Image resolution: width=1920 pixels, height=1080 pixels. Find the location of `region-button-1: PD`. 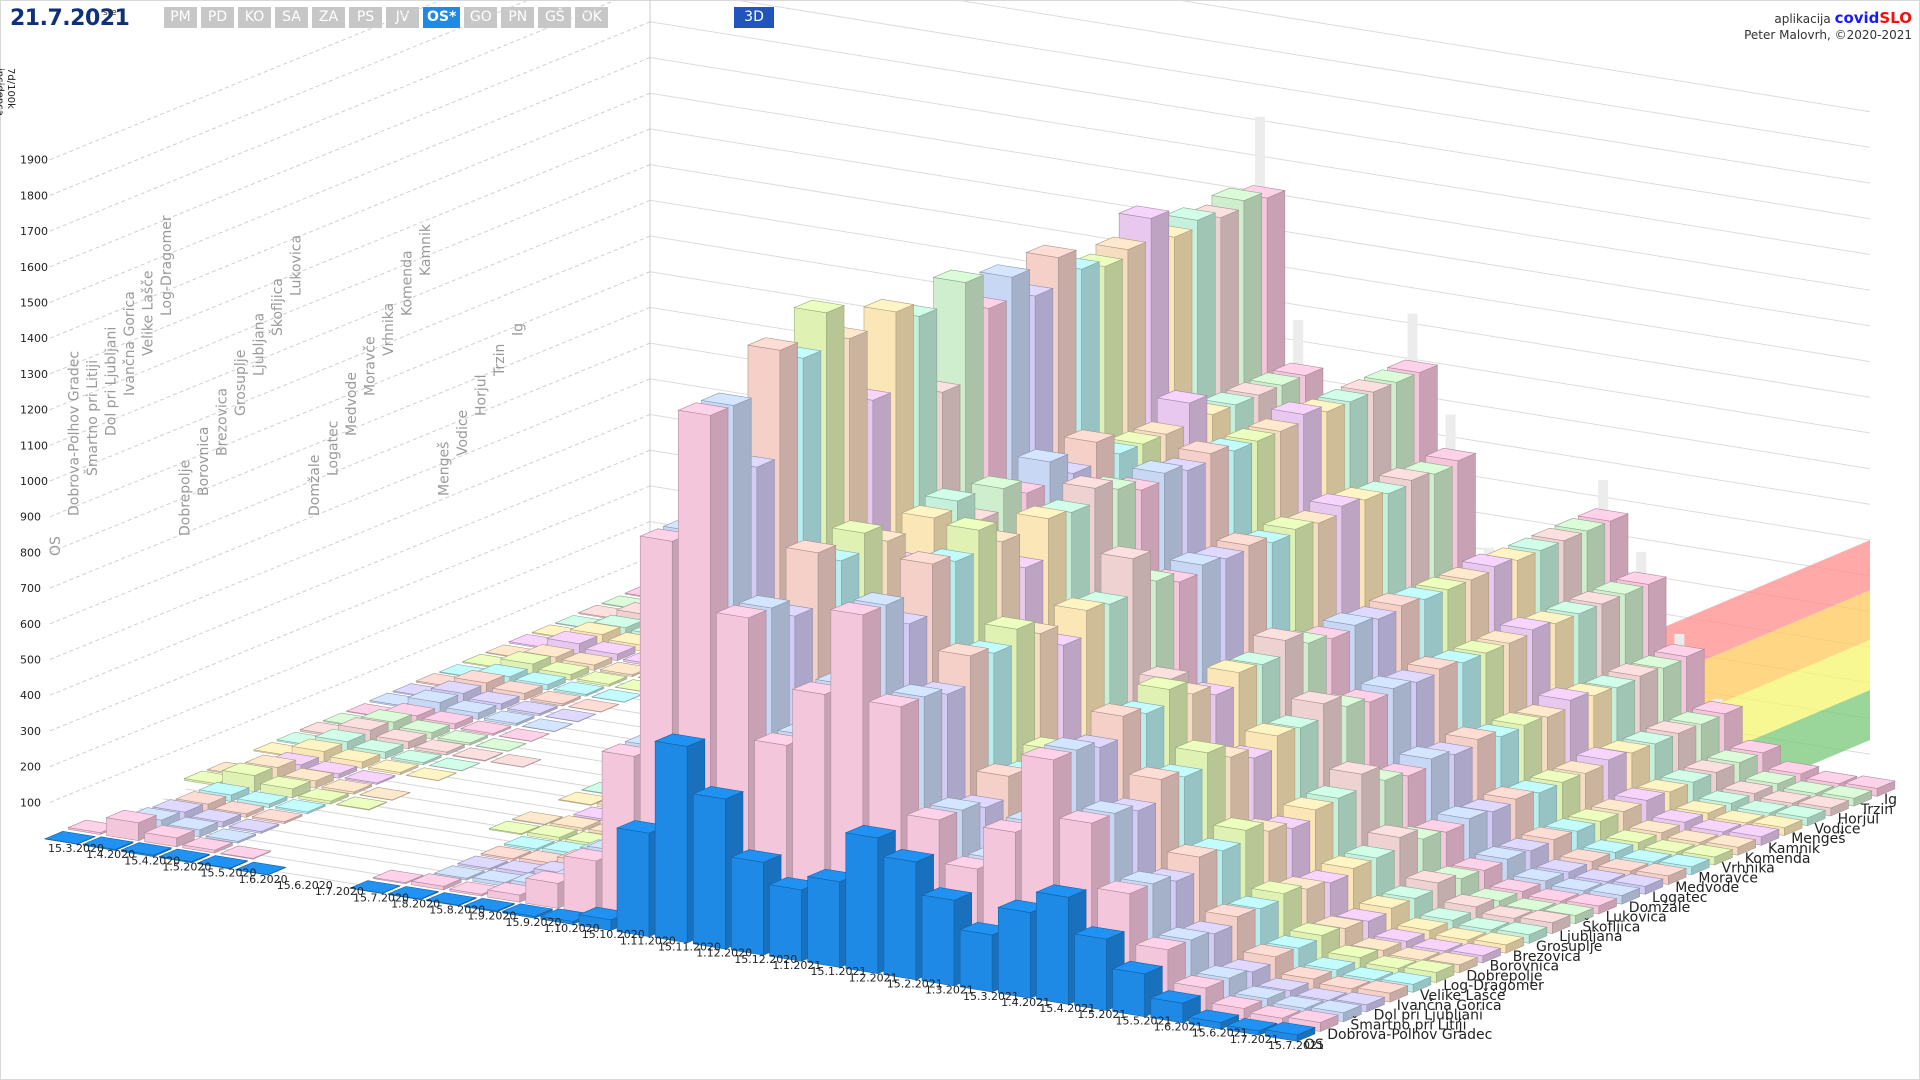

region-button-1: PD is located at coordinates (217, 17).